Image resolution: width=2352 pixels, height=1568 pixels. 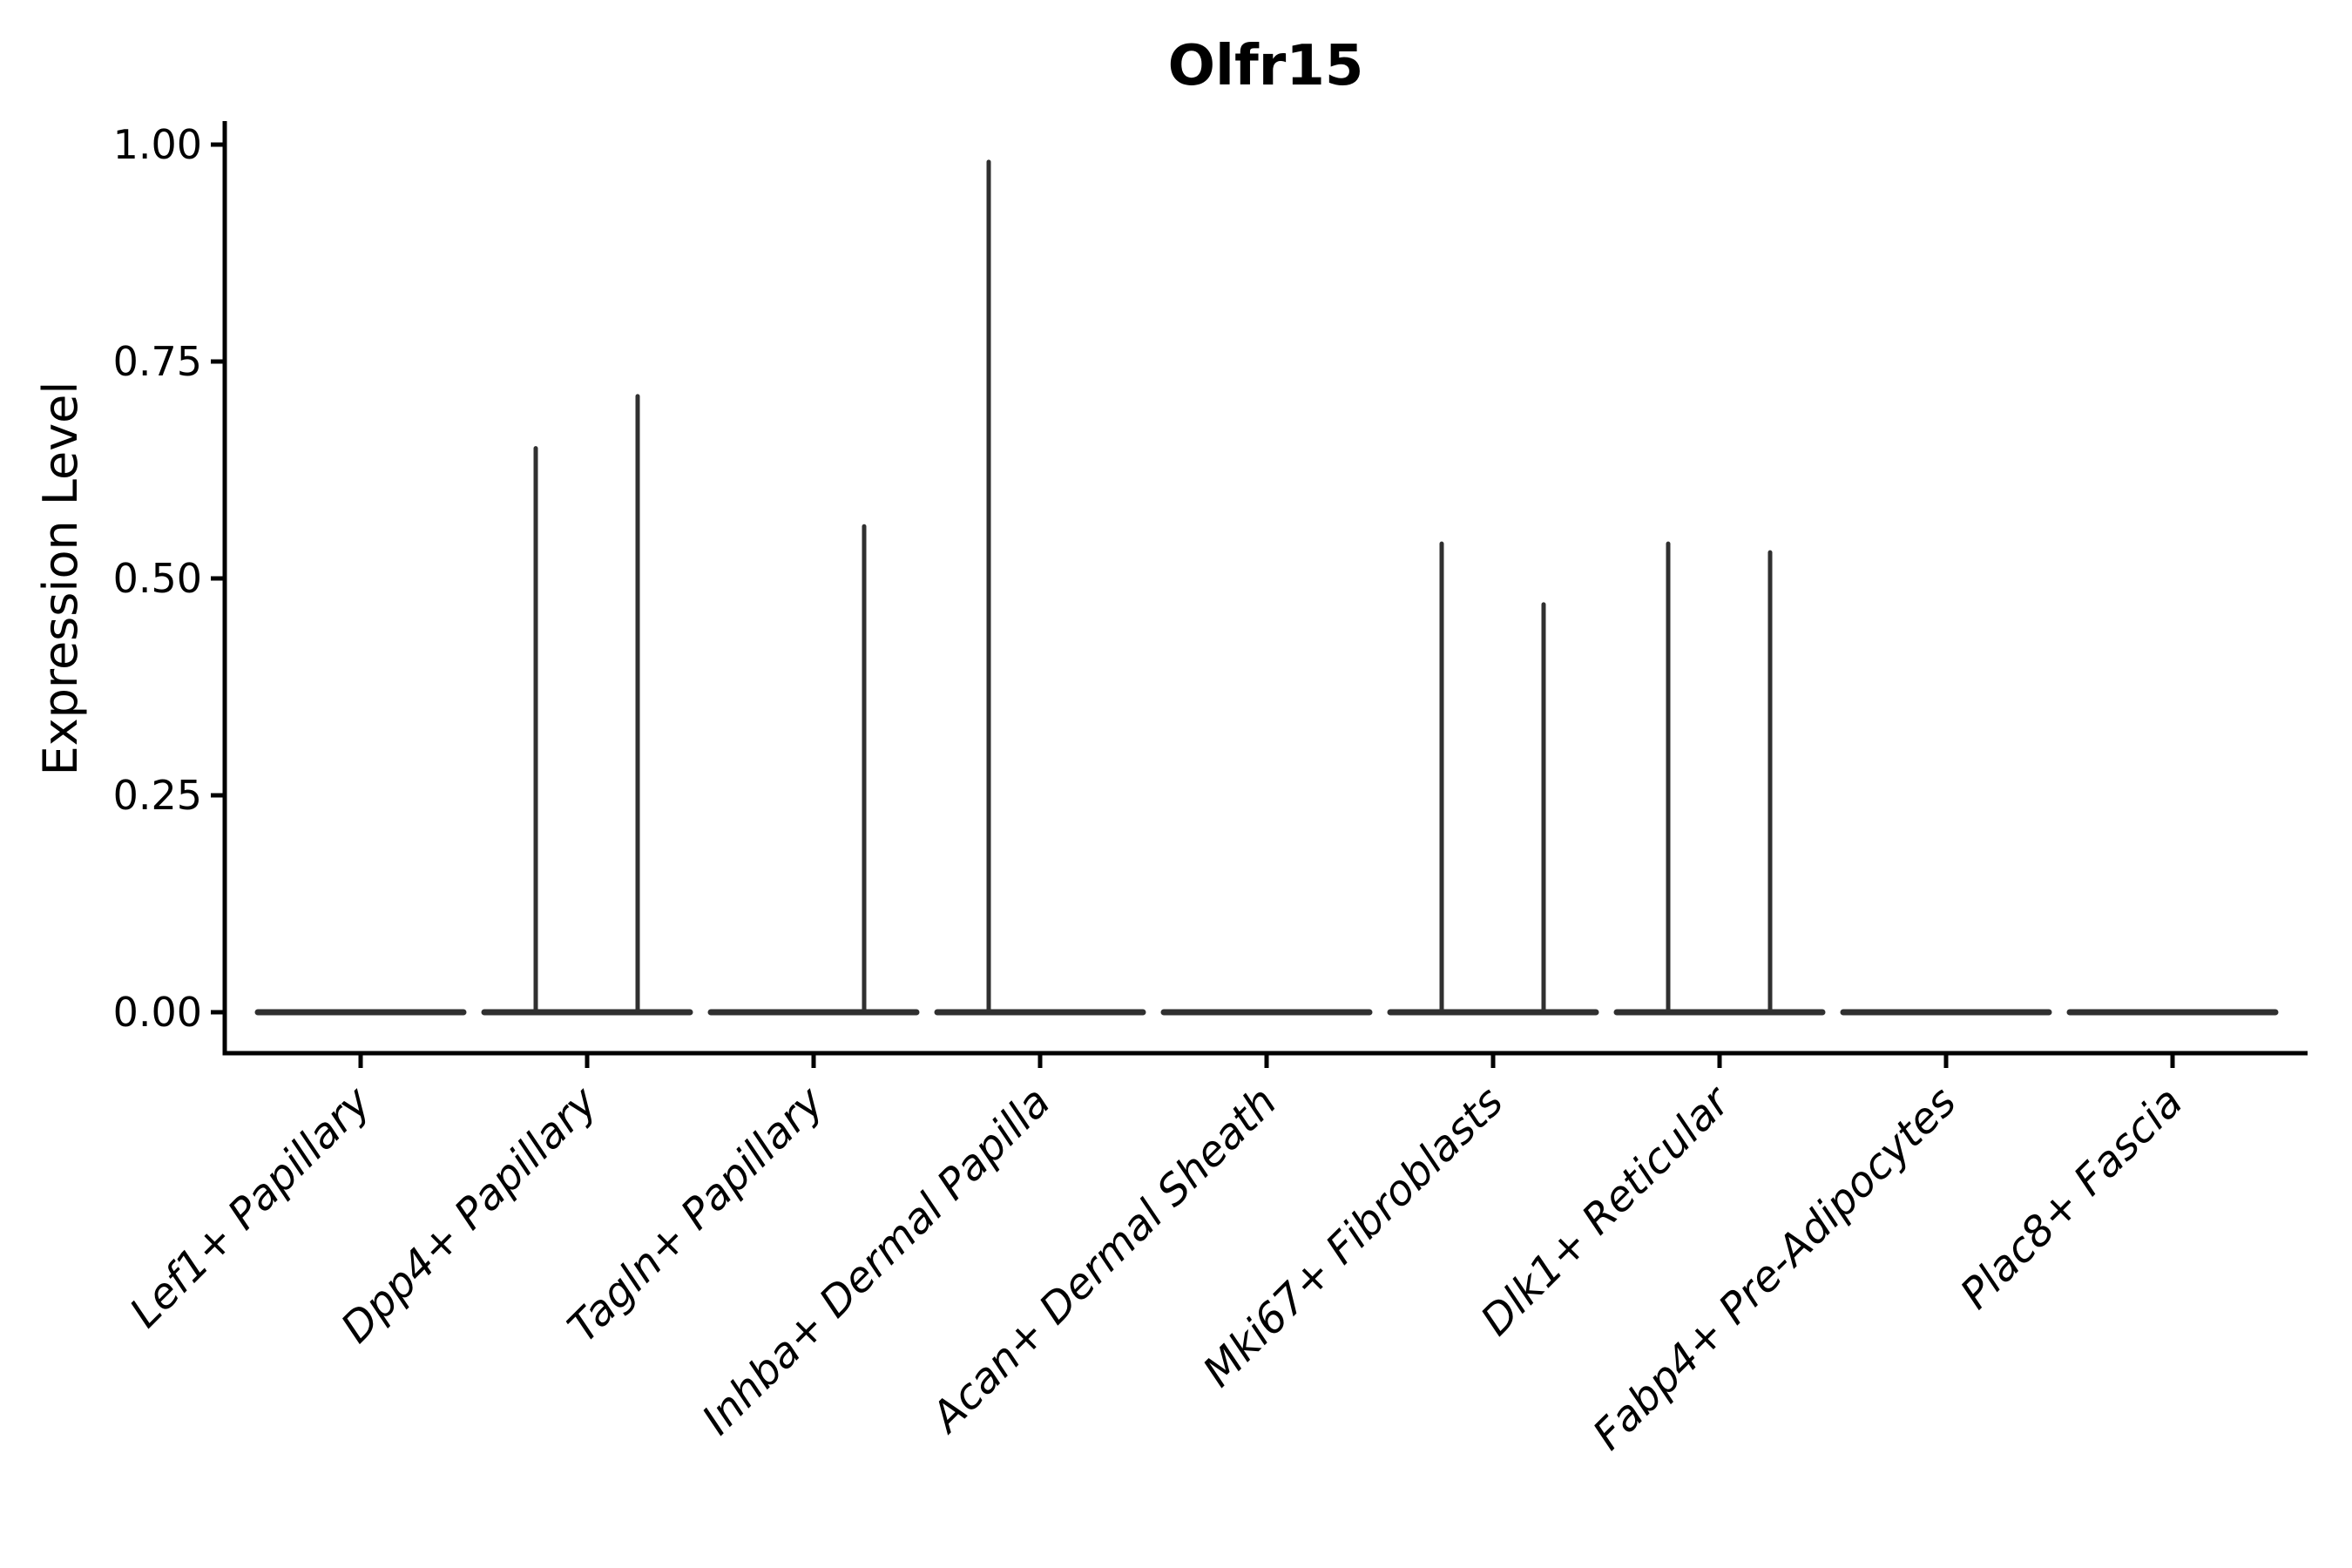 I want to click on y-axis-label: Expression Level, so click(x=61, y=579).